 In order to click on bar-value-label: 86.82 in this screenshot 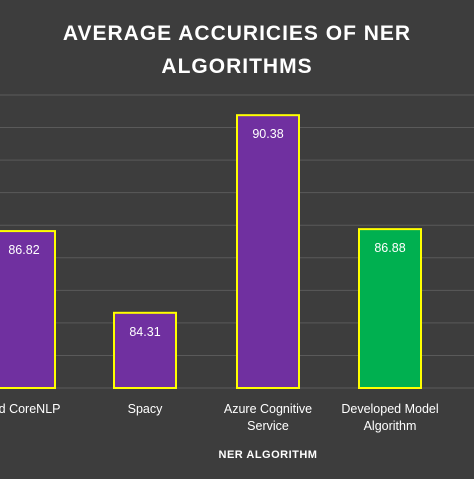, I will do `click(23, 250)`.